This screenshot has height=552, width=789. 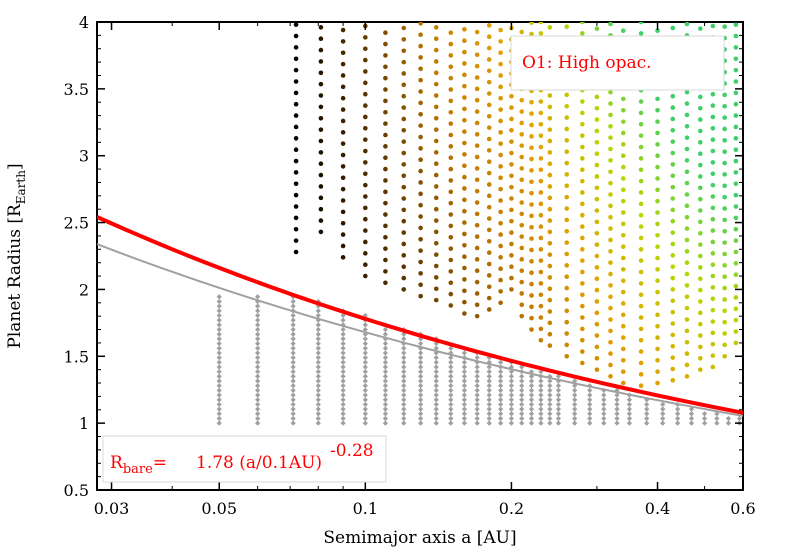 I want to click on legend-label: O1: High opac., so click(x=587, y=63).